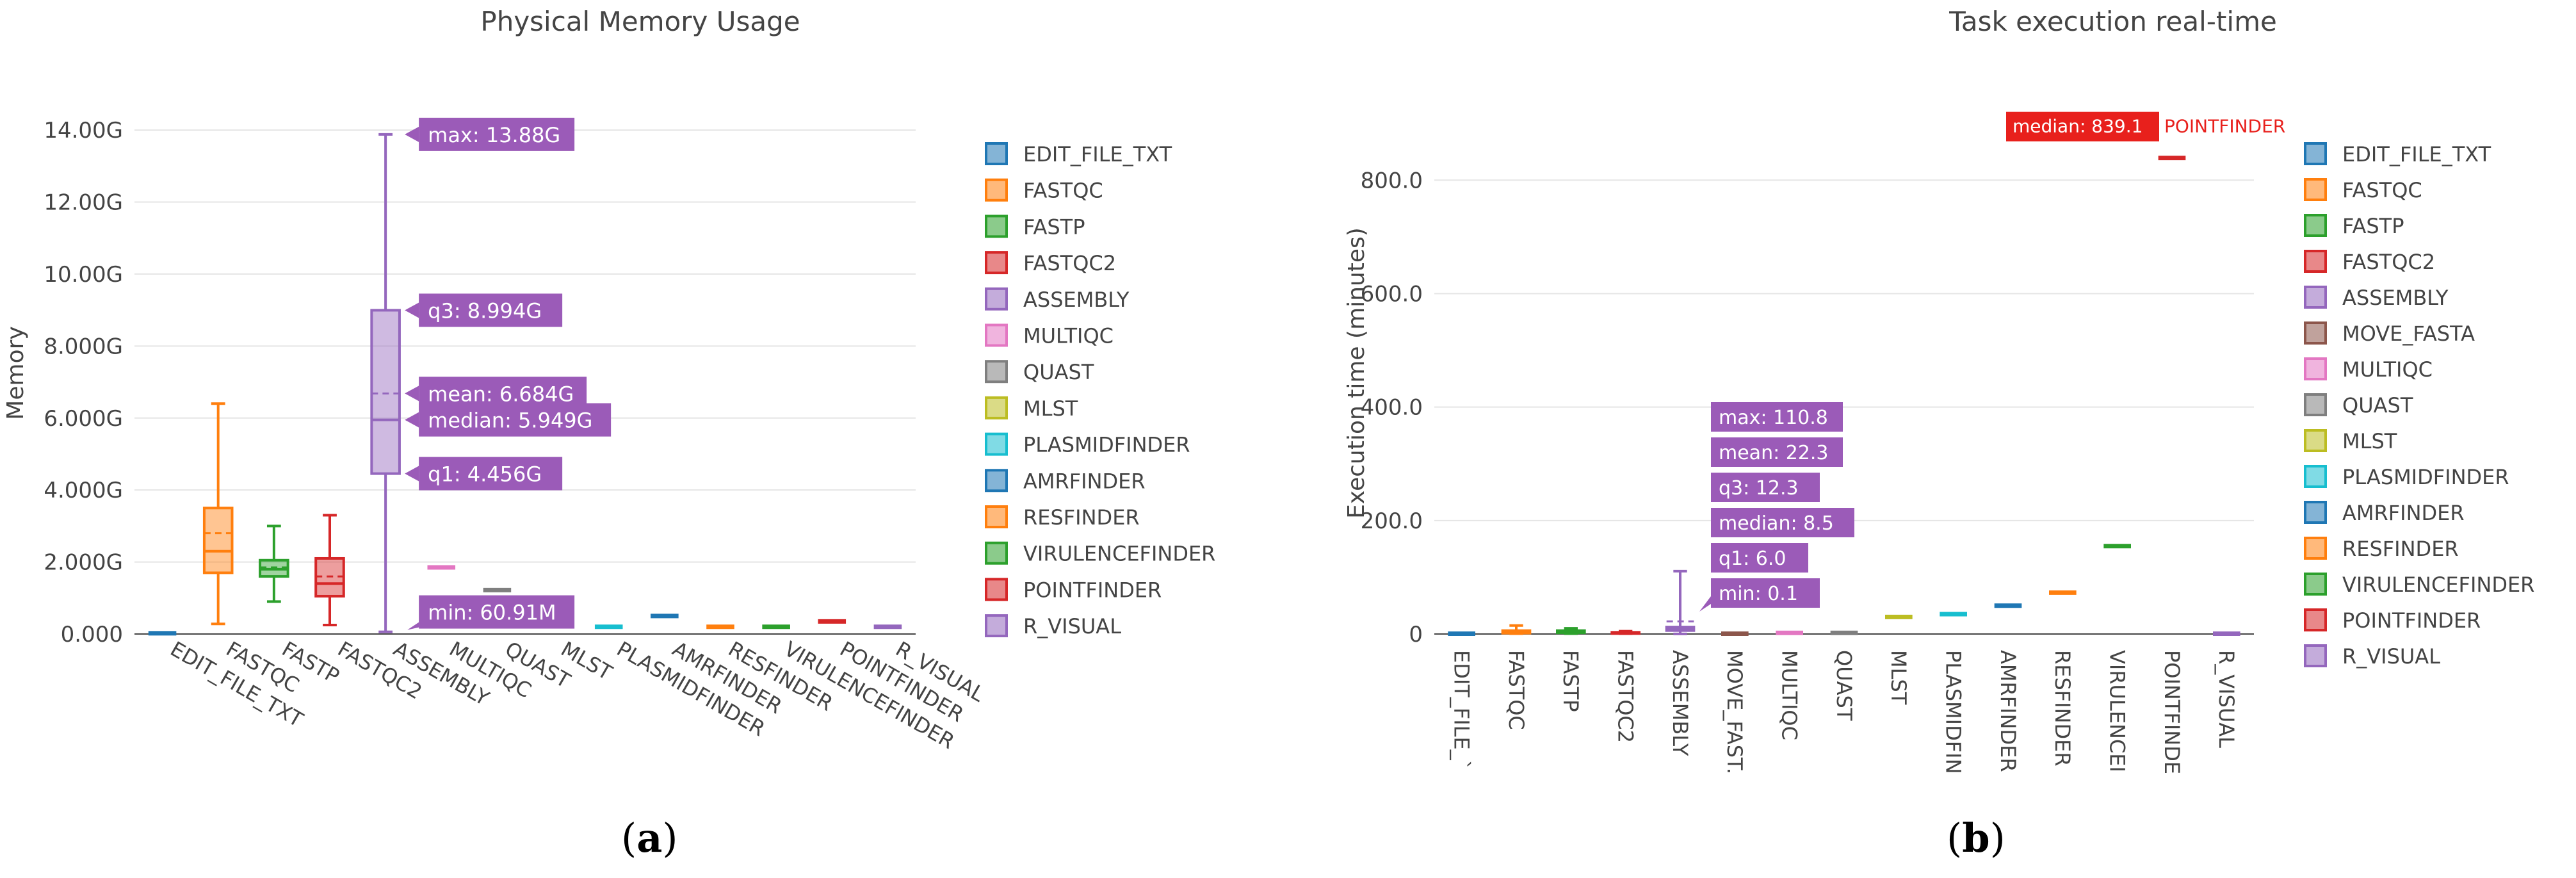  What do you see at coordinates (1759, 489) in the screenshot?
I see `hover-text: q3: 12.3` at bounding box center [1759, 489].